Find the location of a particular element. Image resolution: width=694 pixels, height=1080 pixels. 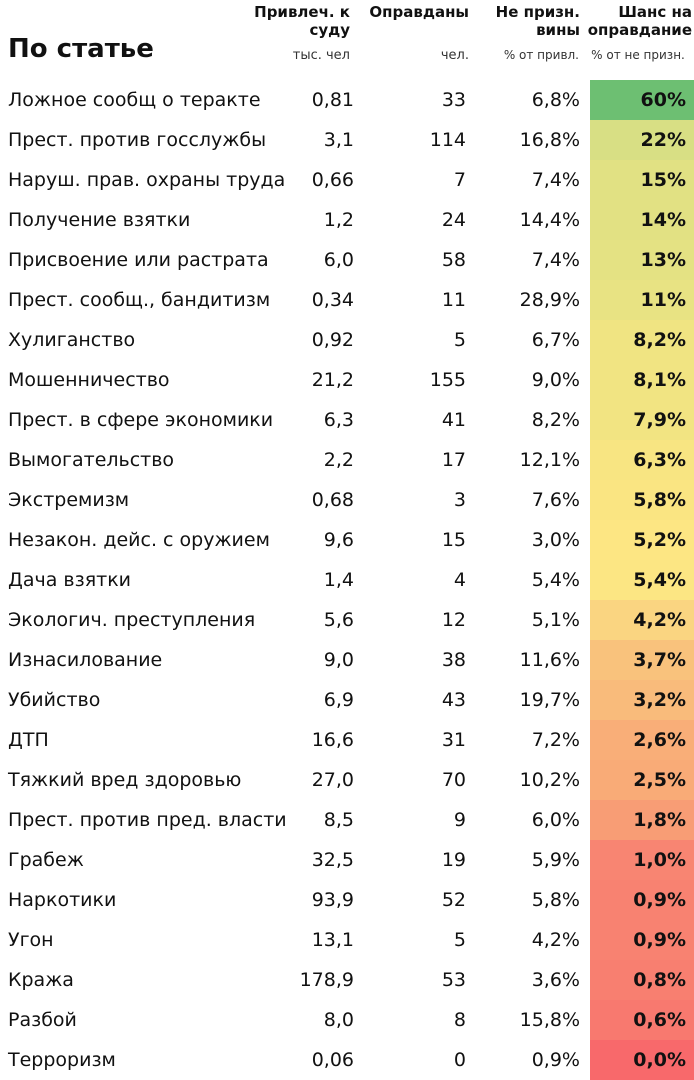

cell-accused: 178,9 is located at coordinates (326, 980).